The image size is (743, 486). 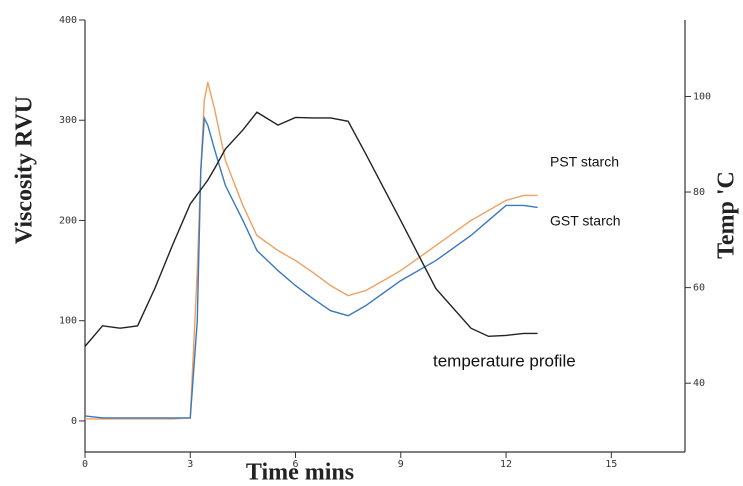 I want to click on y2-tick-label: 40, so click(x=699, y=383).